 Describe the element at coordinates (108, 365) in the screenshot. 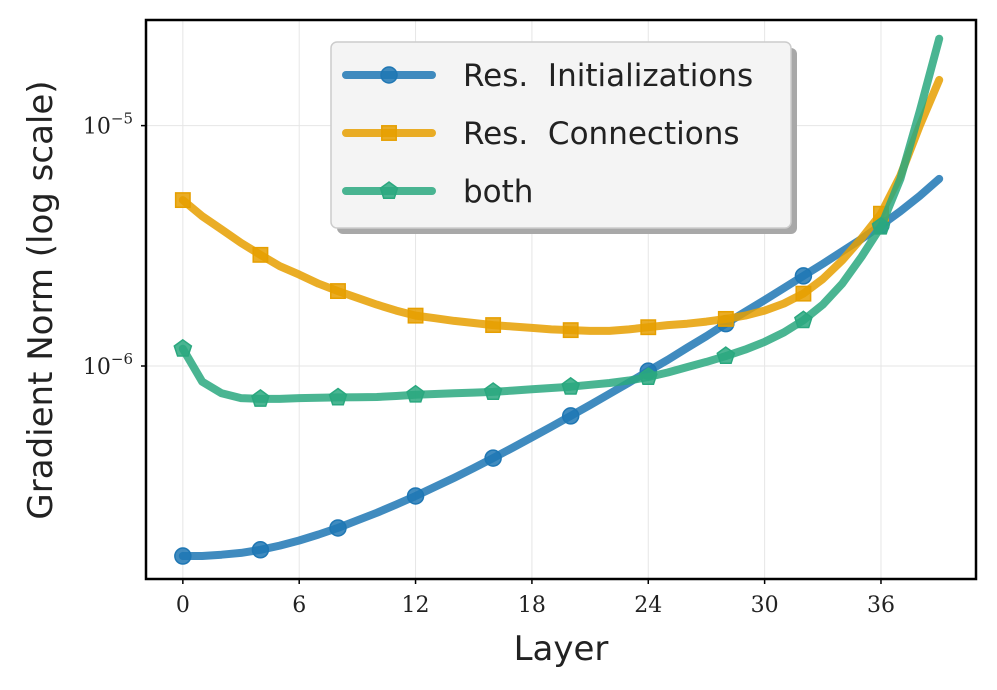

I see `y-tick-label: 10⁻⁶` at that location.